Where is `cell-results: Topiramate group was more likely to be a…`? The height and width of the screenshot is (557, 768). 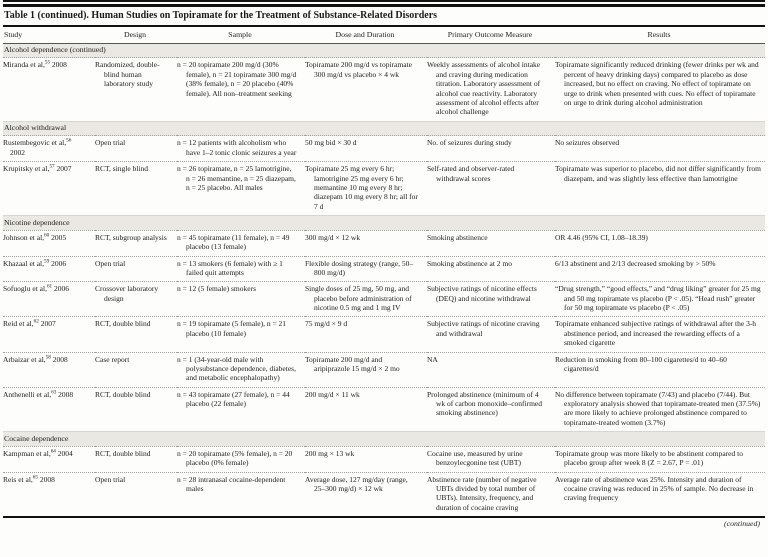 cell-results: Topiramate group was more likely to be a… is located at coordinates (649, 458).